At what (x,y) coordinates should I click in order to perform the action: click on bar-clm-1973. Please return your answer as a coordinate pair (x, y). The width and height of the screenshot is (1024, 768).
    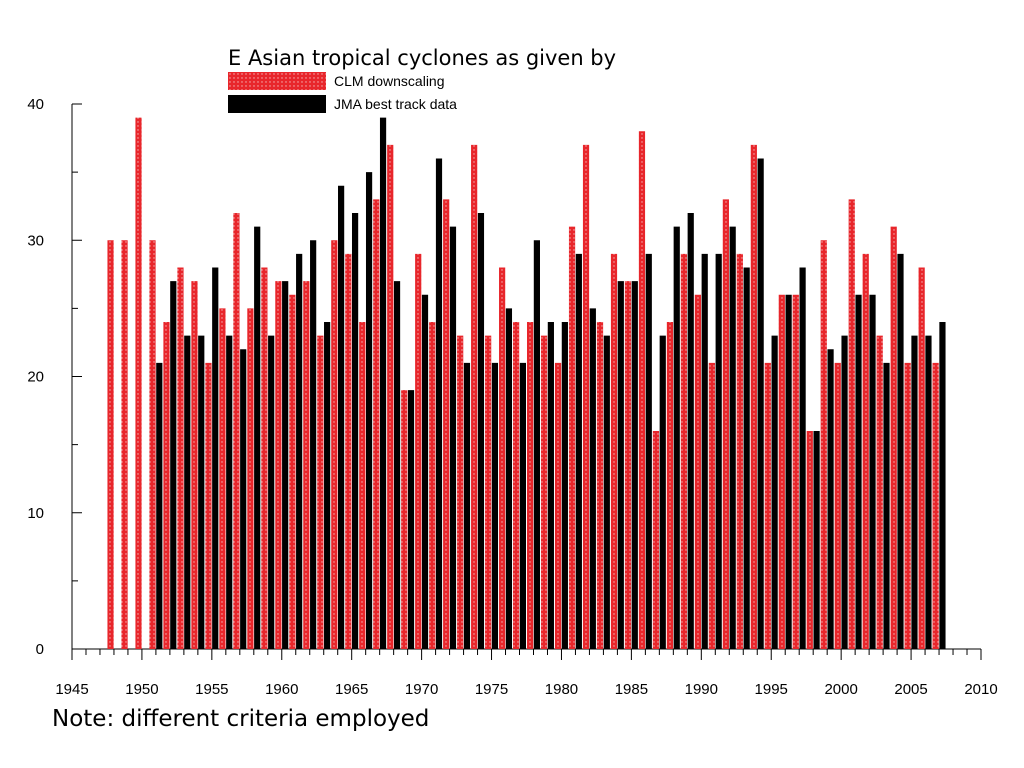
    Looking at the image, I should click on (460, 492).